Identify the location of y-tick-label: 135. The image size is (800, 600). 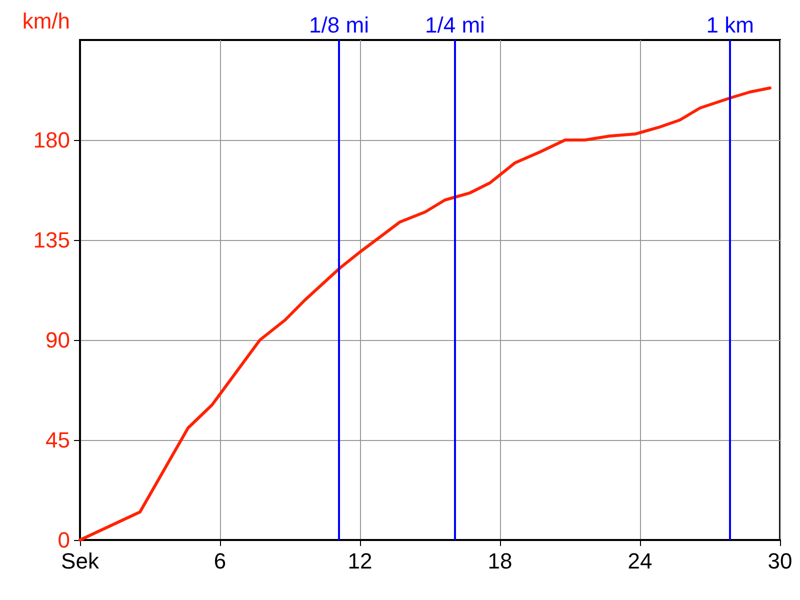
(51, 240).